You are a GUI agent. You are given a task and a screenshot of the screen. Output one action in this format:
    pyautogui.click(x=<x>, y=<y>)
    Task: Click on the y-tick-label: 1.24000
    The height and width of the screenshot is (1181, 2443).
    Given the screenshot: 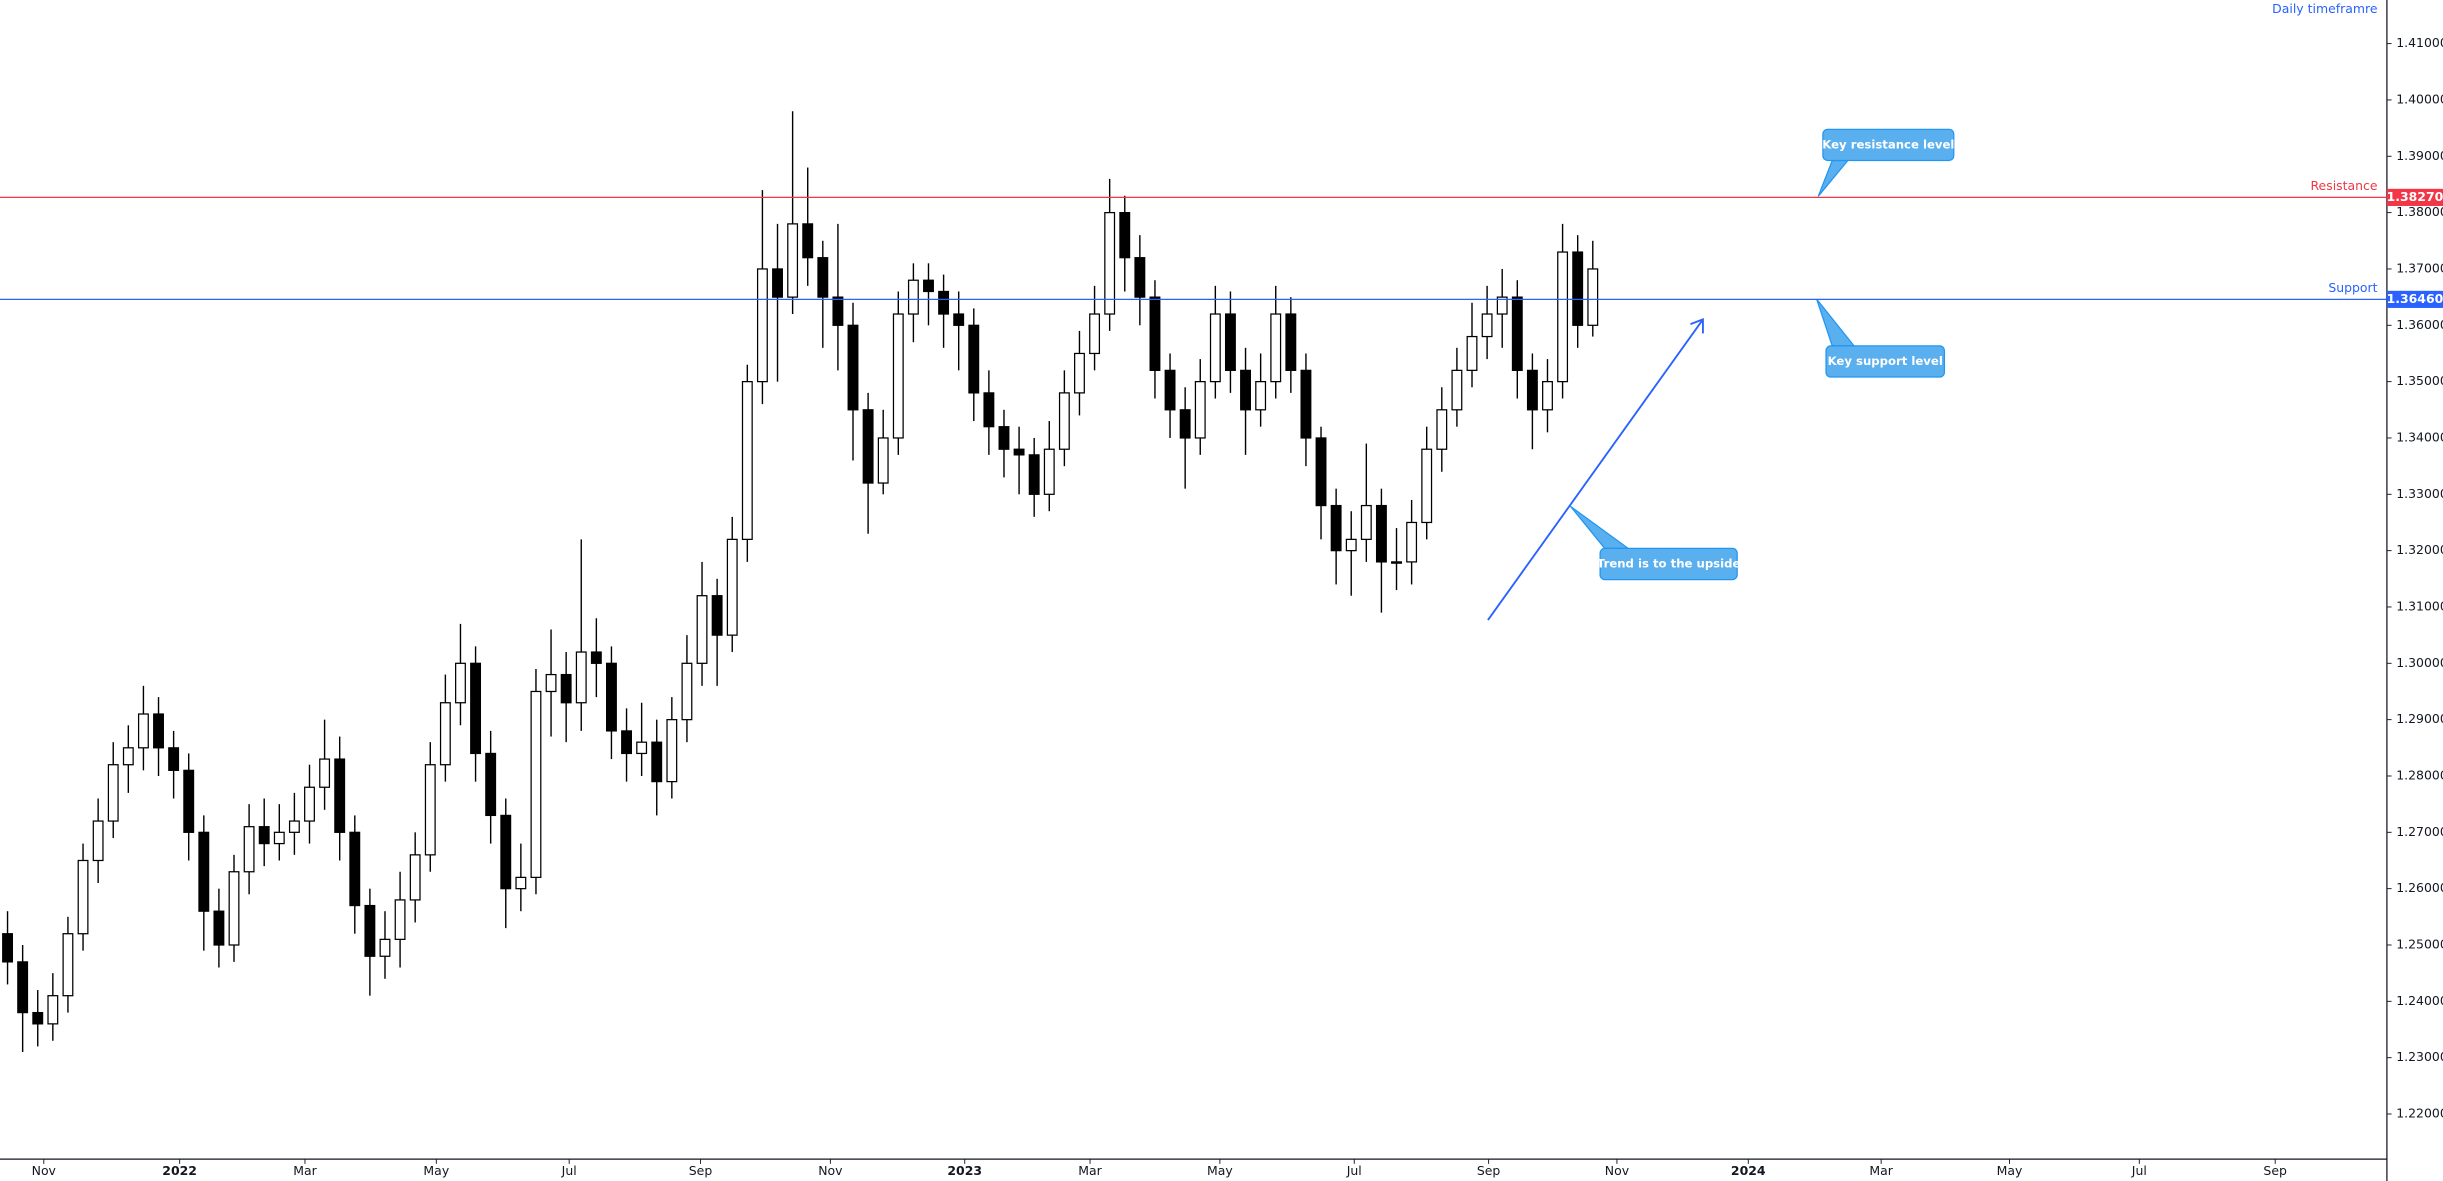 What is the action you would take?
    pyautogui.click(x=2419, y=1000)
    